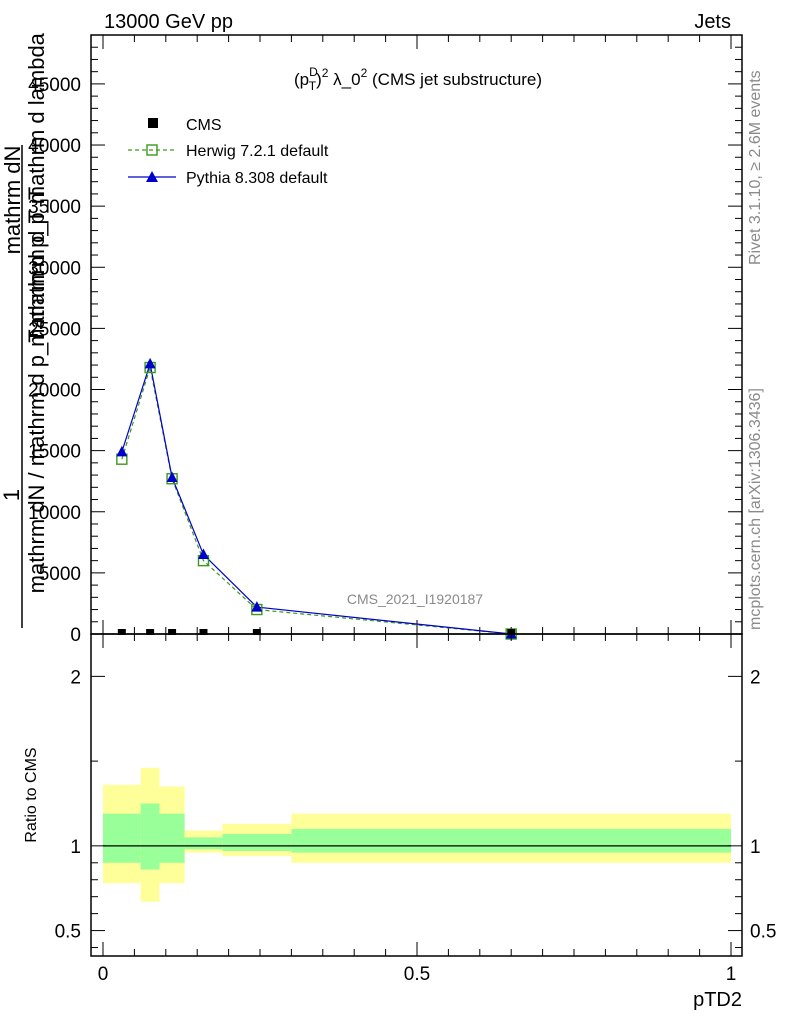 This screenshot has height=1024, width=786. I want to click on ratio-y-tick-label: 2, so click(75, 677).